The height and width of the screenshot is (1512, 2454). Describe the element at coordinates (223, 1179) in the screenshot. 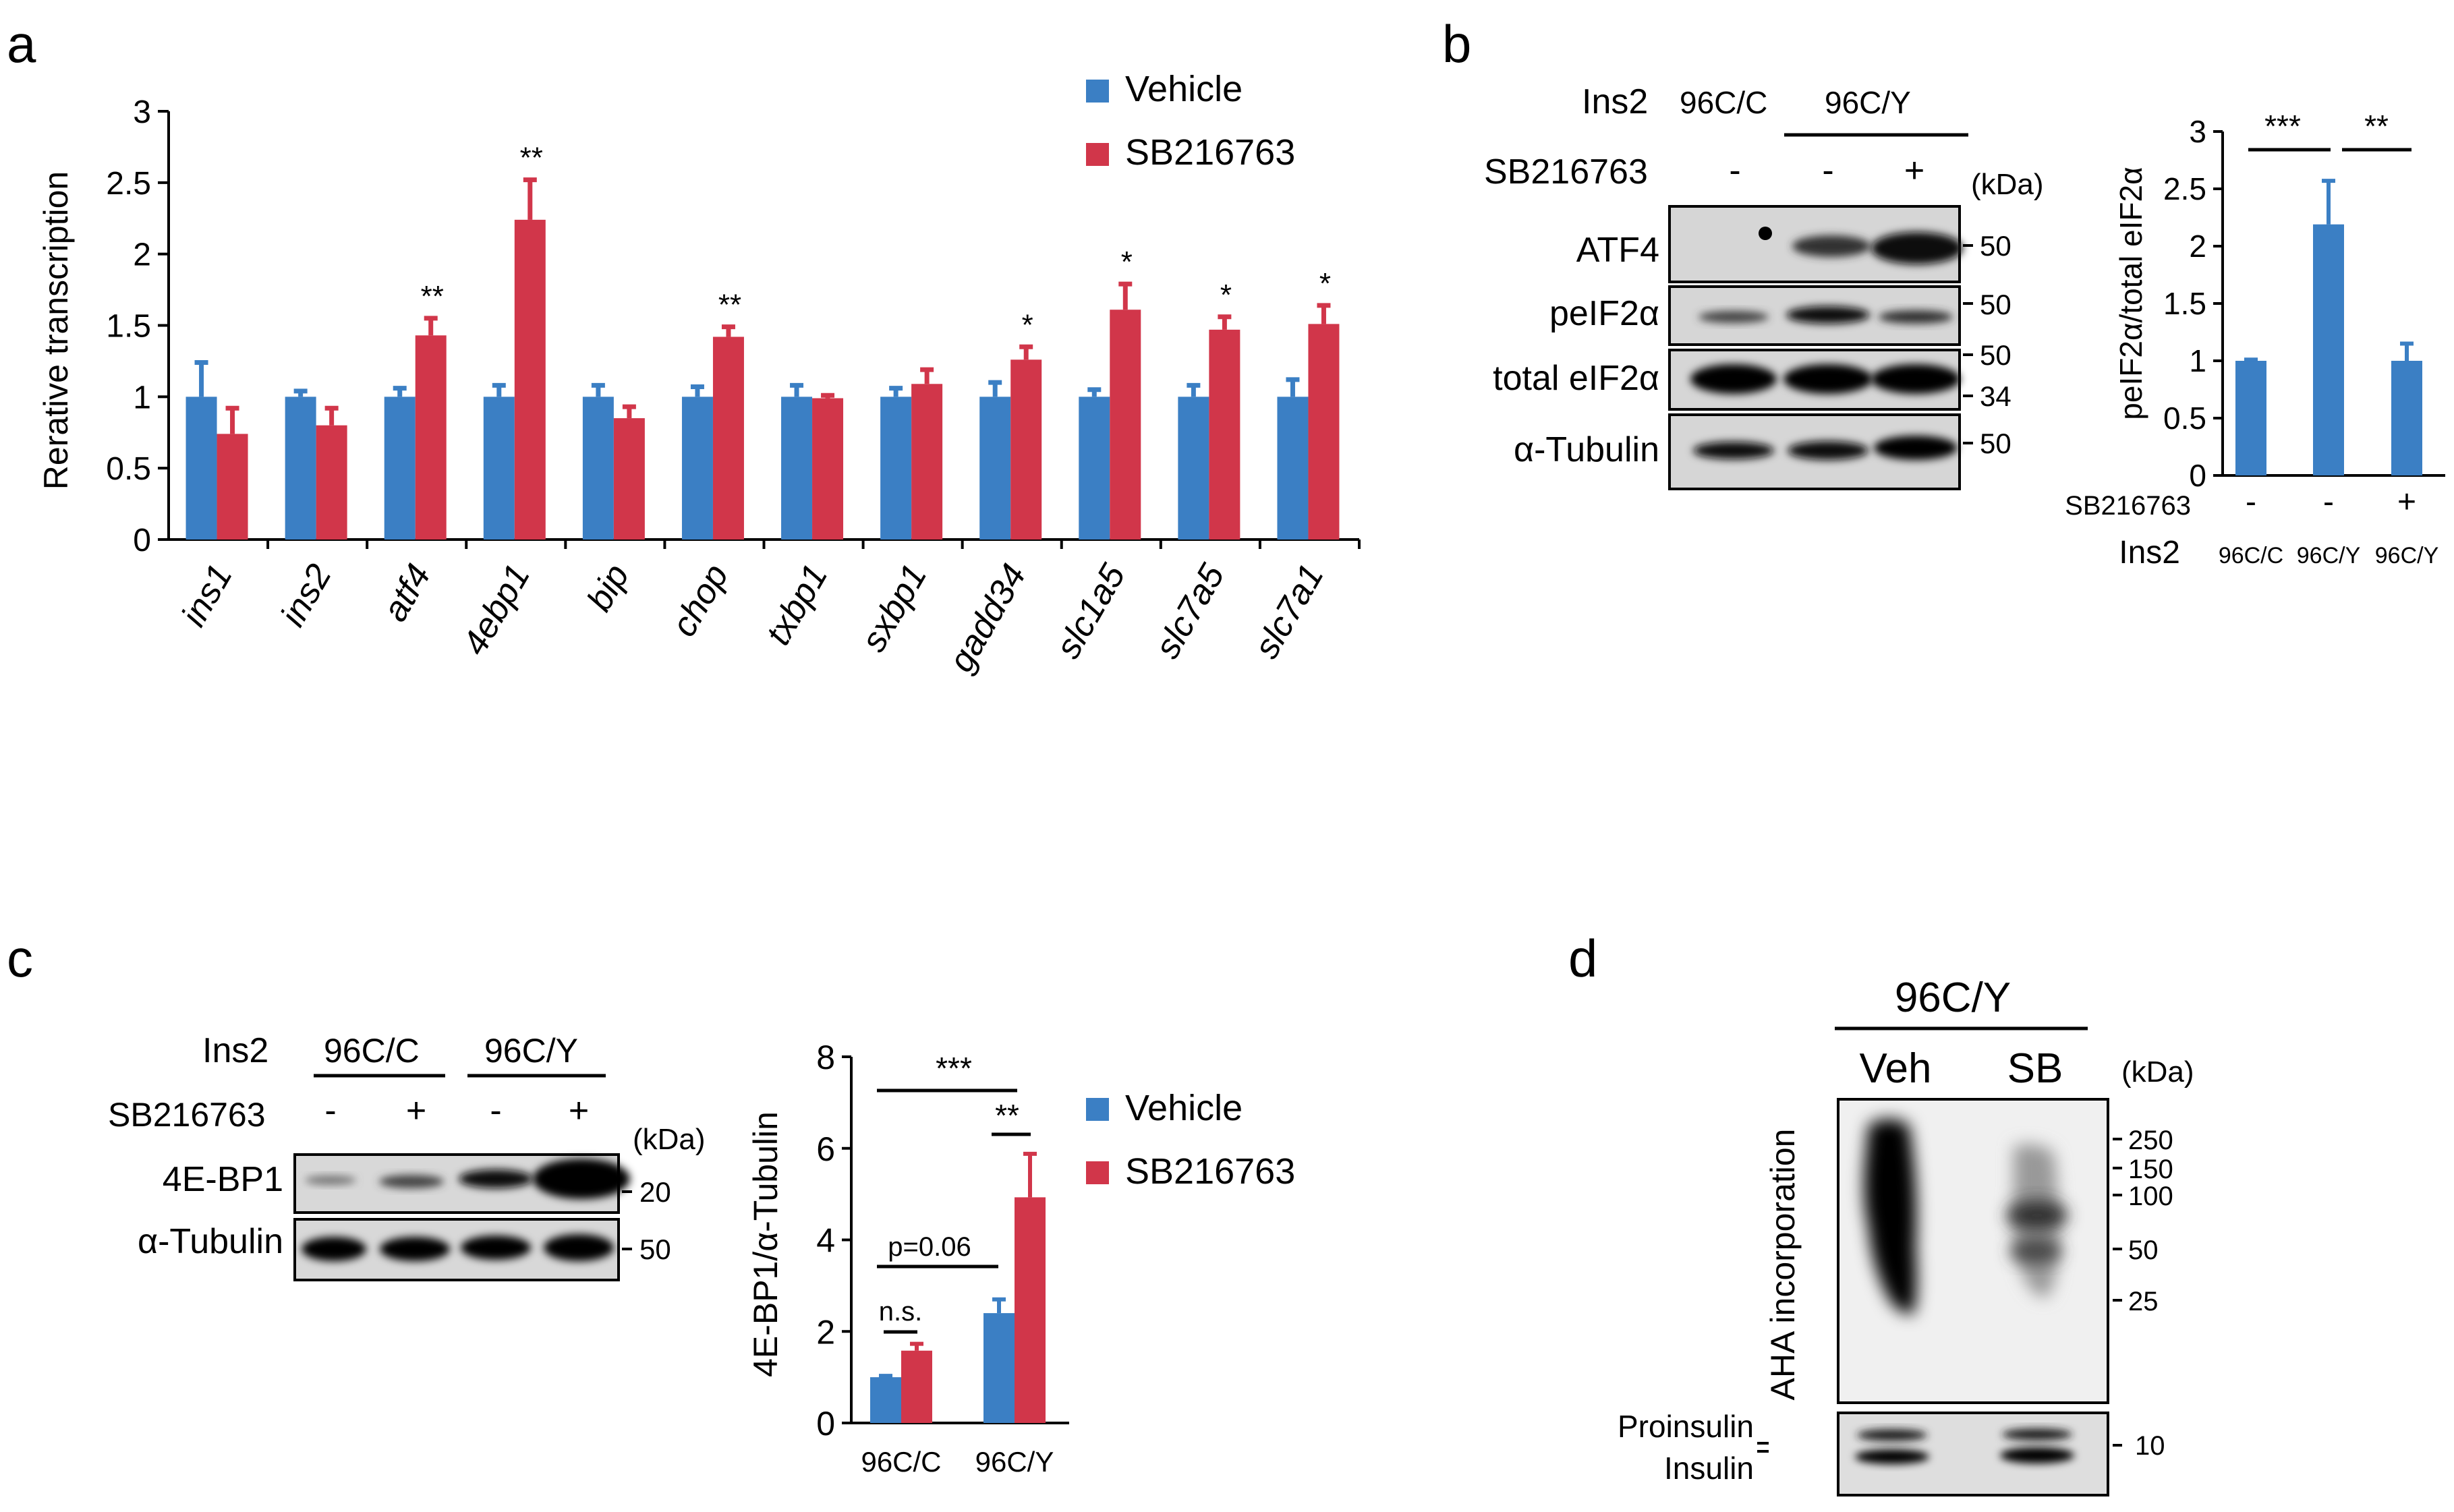

I see `blot-c-row-label: 4E-BP1` at that location.